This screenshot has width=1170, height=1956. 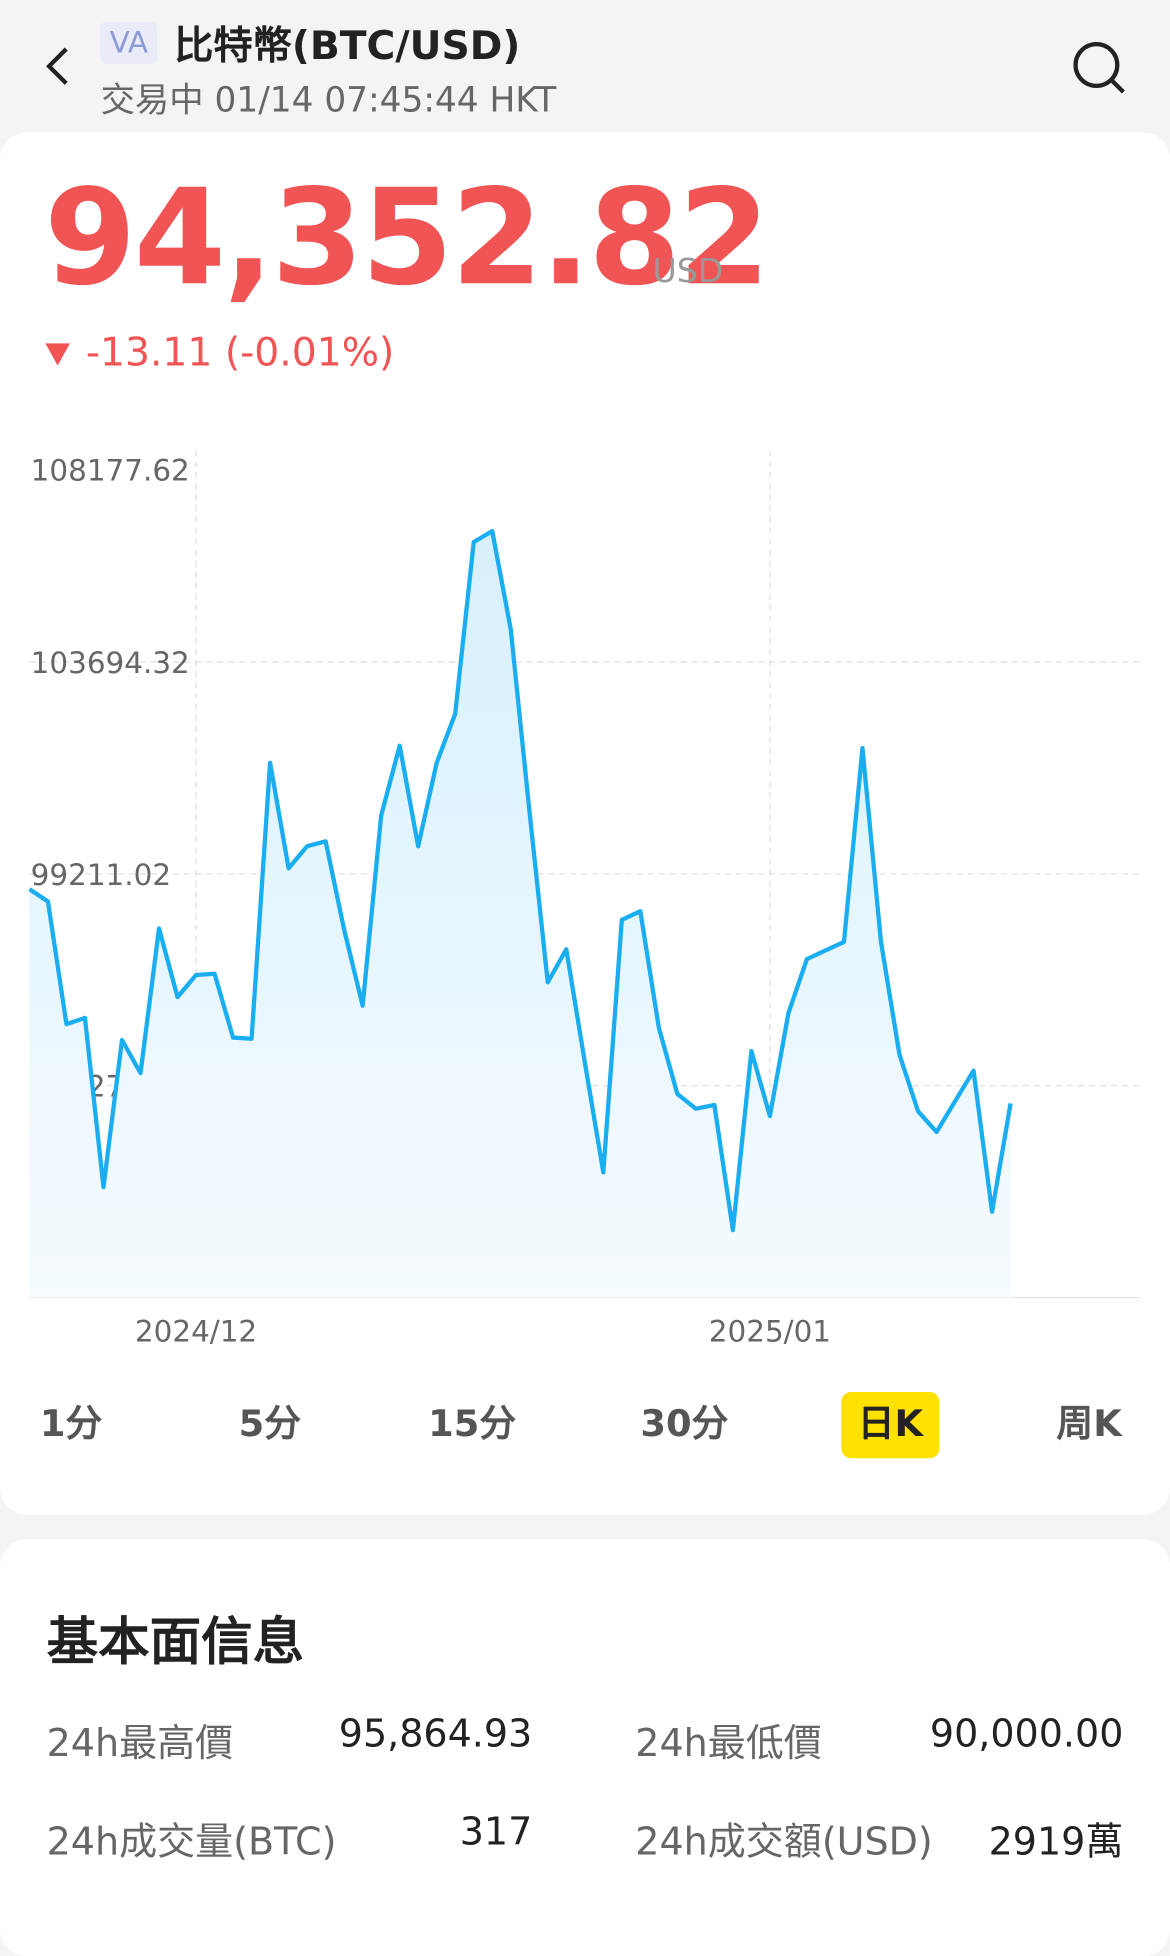 What do you see at coordinates (196, 1332) in the screenshot?
I see `x-tick-label: 2024/12` at bounding box center [196, 1332].